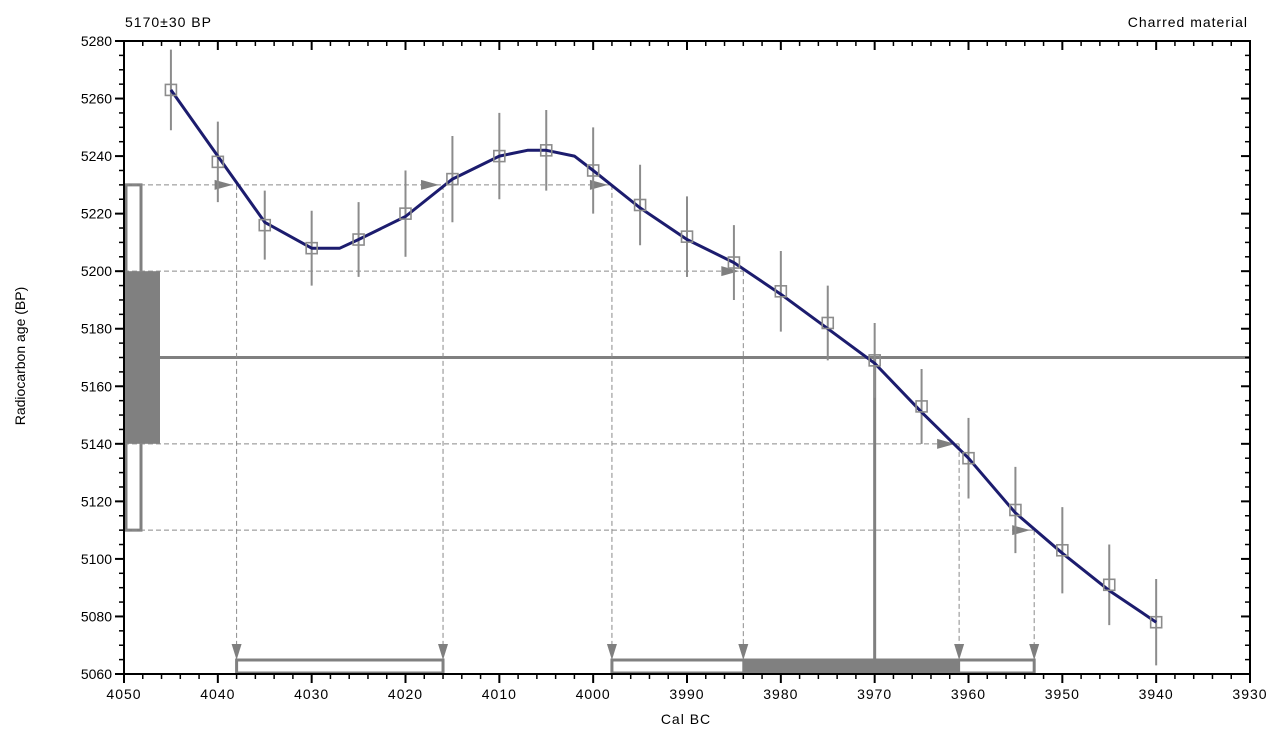 This screenshot has width=1272, height=731. What do you see at coordinates (96, 271) in the screenshot?
I see `y-tick-label: 5200` at bounding box center [96, 271].